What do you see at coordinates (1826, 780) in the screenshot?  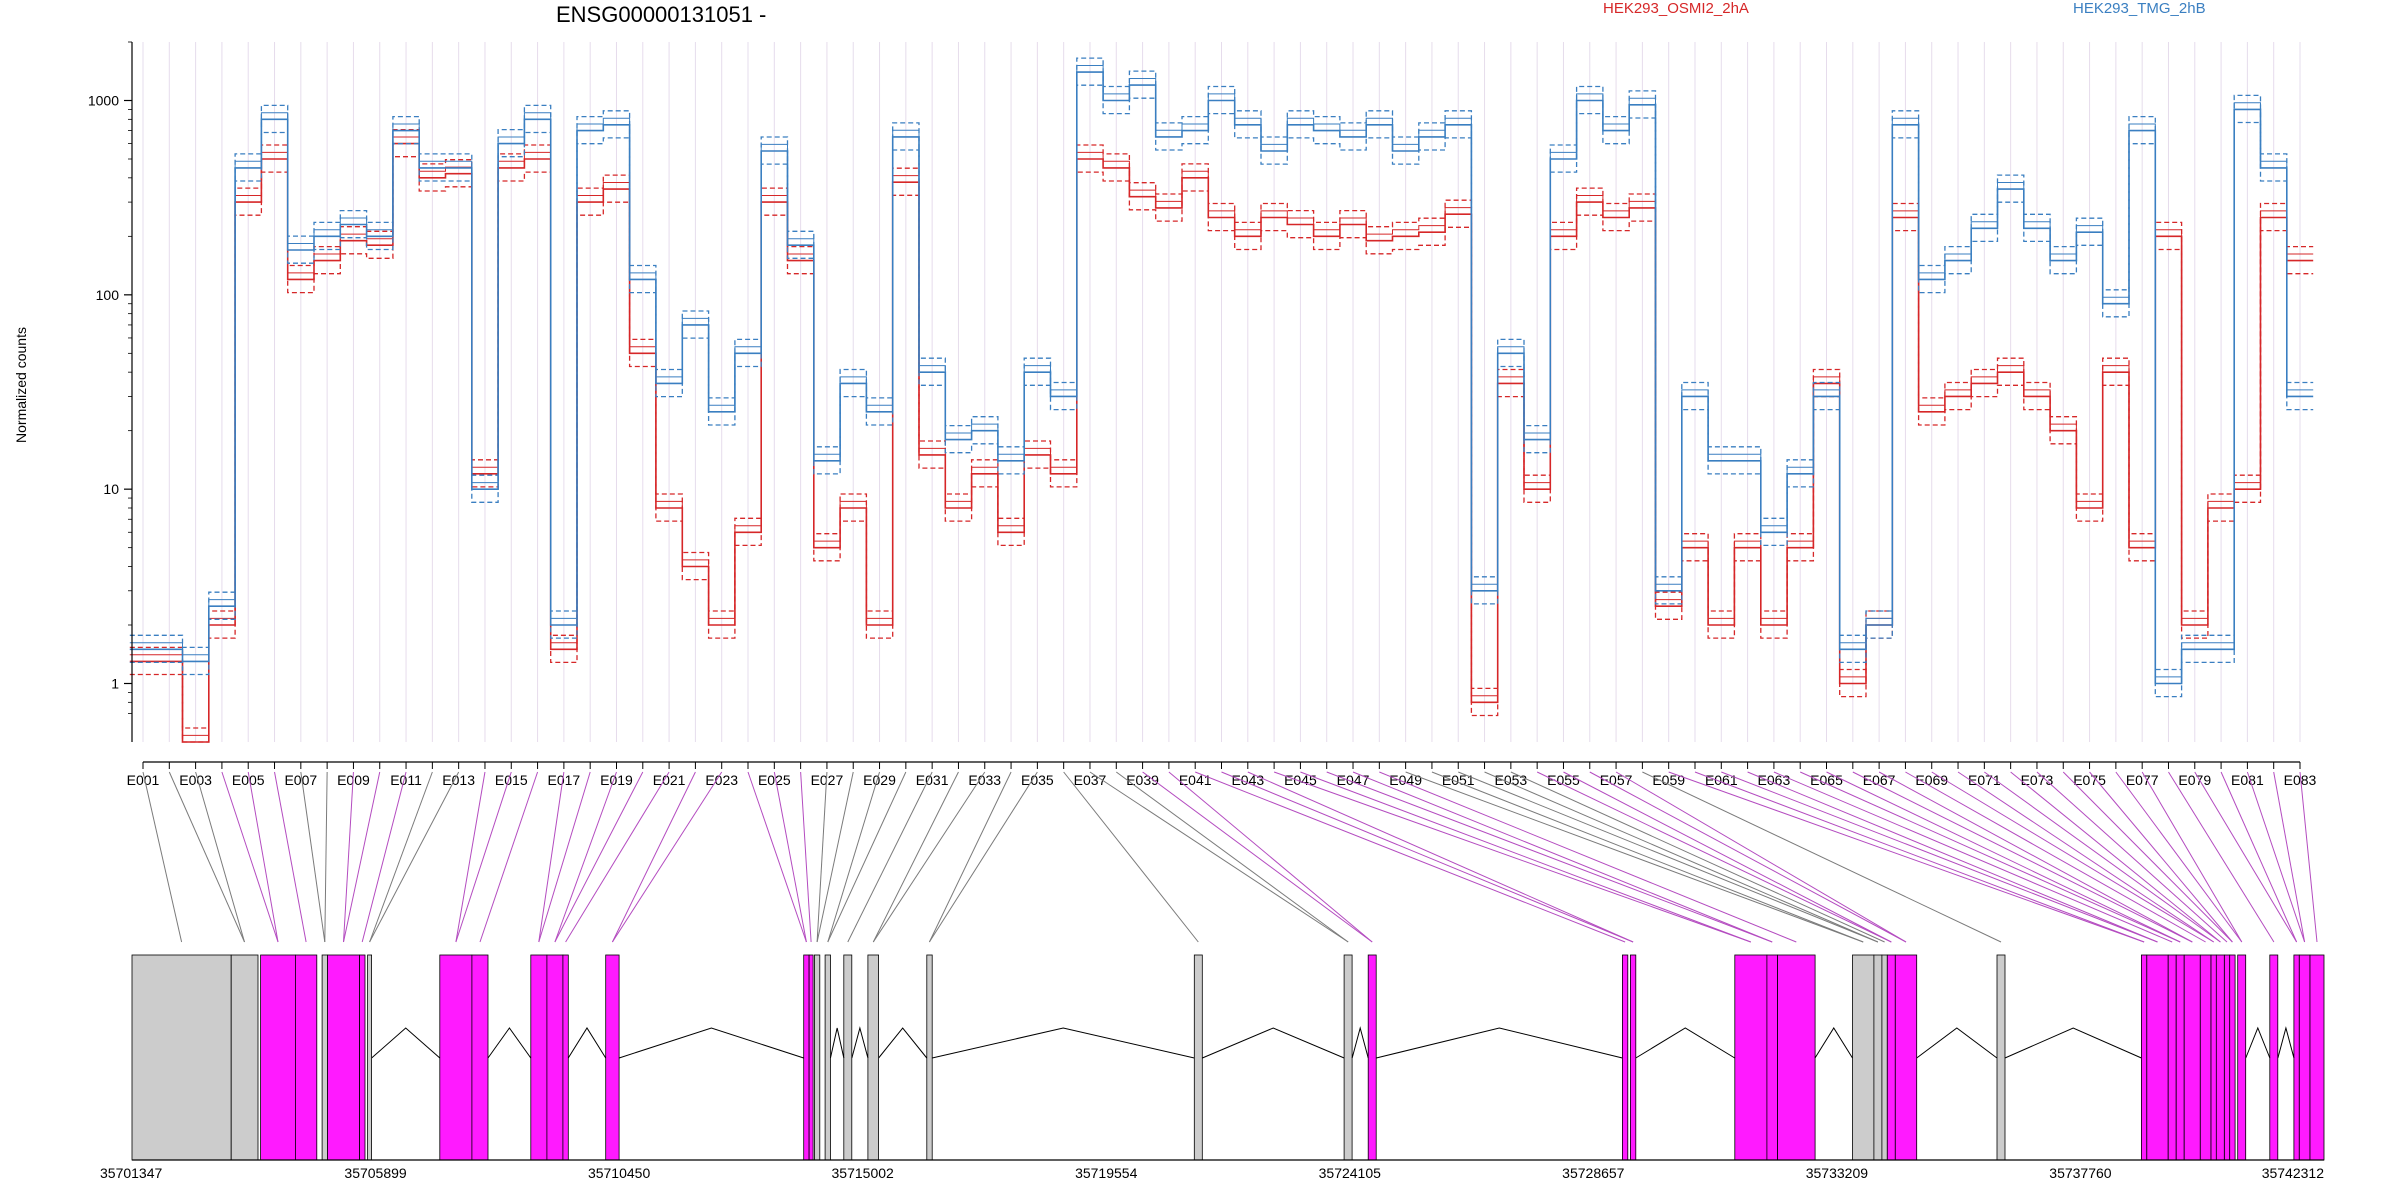 I see `x-tick-label: E065` at bounding box center [1826, 780].